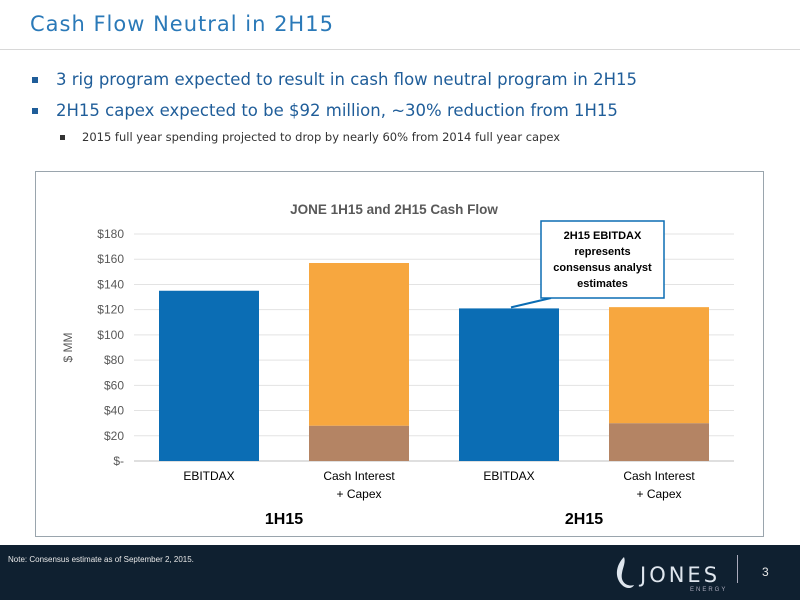 Image resolution: width=800 pixels, height=600 pixels. Describe the element at coordinates (737, 569) in the screenshot. I see `logo-divider` at that location.